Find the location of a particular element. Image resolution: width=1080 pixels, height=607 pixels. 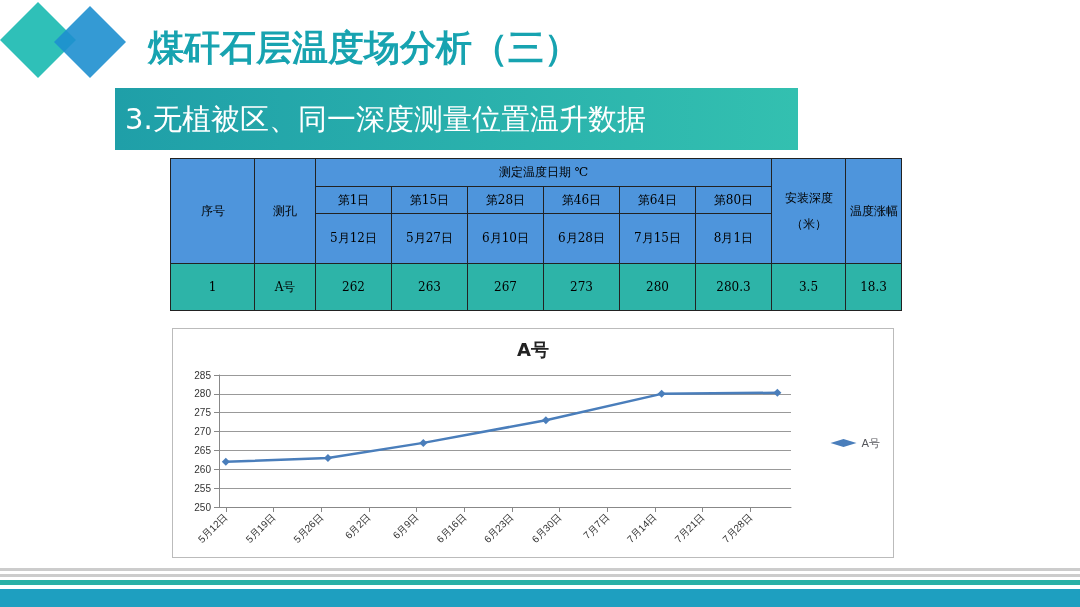

text: 6月10日 is located at coordinates (505, 238).